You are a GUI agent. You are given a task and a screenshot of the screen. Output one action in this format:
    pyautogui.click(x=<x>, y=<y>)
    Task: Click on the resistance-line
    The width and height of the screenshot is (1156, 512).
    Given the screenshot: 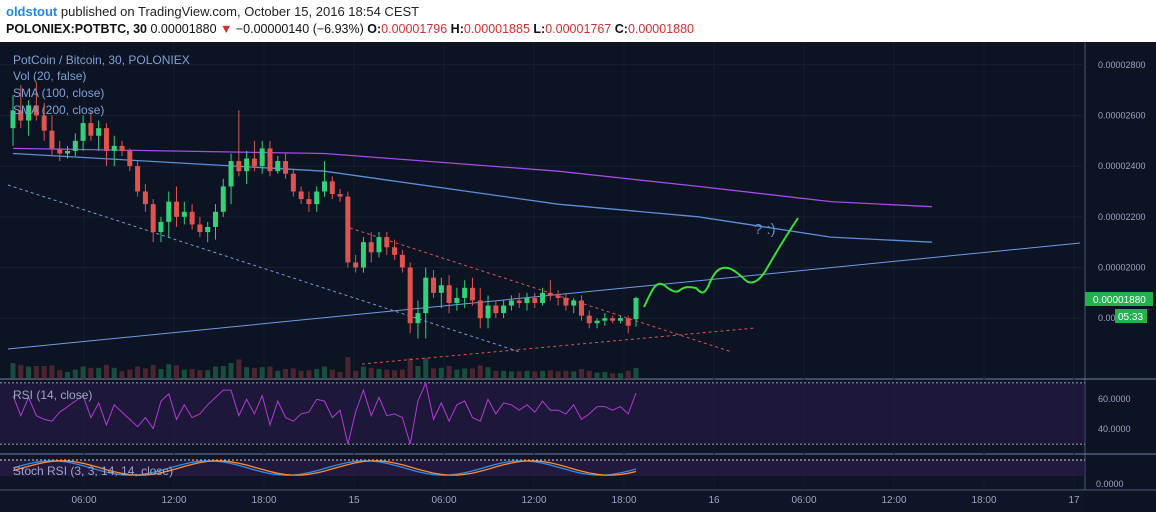 What is the action you would take?
    pyautogui.click(x=541, y=290)
    